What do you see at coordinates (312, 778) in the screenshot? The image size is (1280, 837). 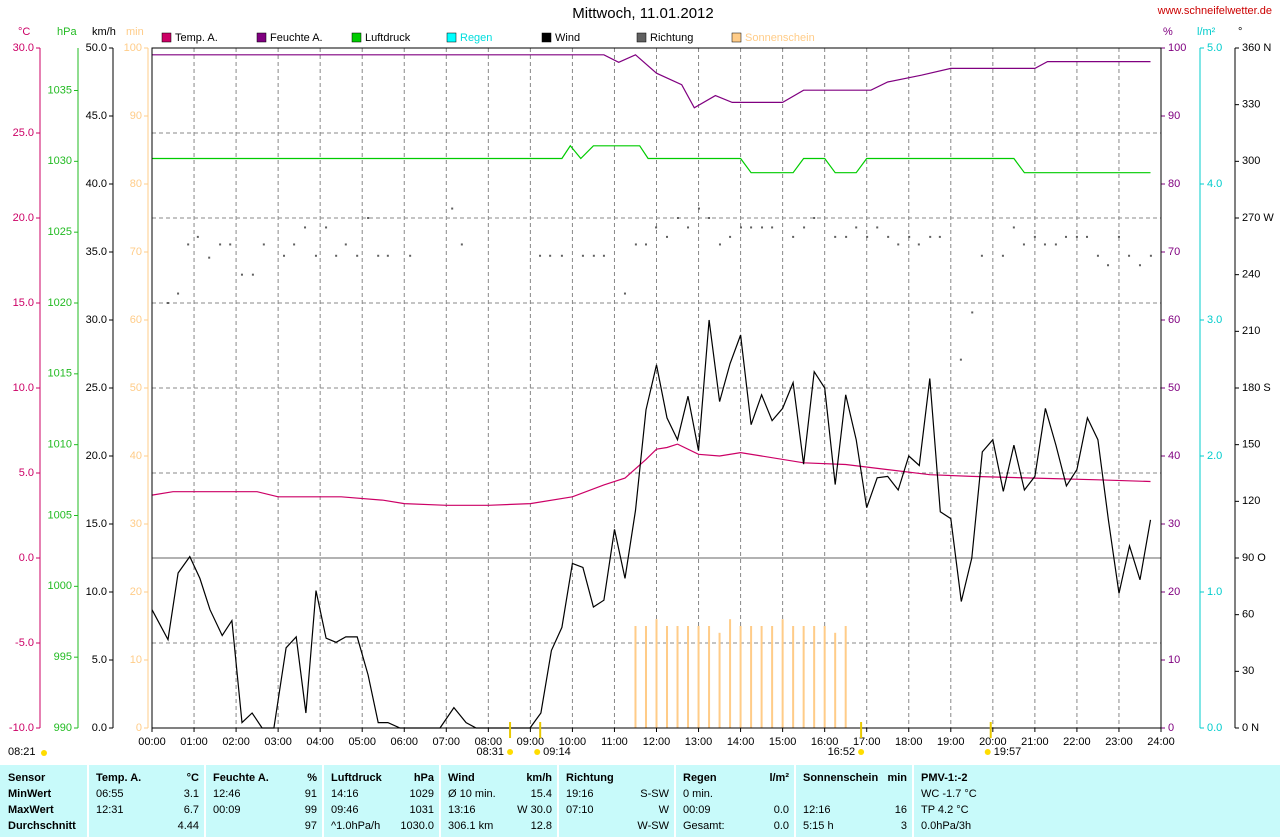 I see `table-header: %` at bounding box center [312, 778].